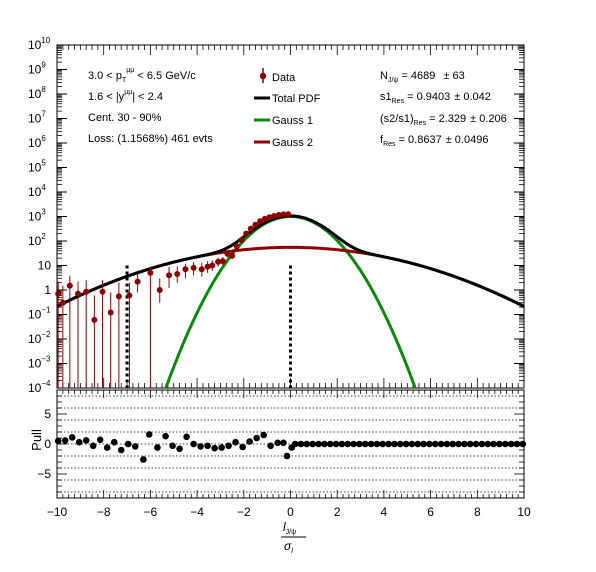  Describe the element at coordinates (47, 444) in the screenshot. I see `pull-y-tick-label: 0` at that location.